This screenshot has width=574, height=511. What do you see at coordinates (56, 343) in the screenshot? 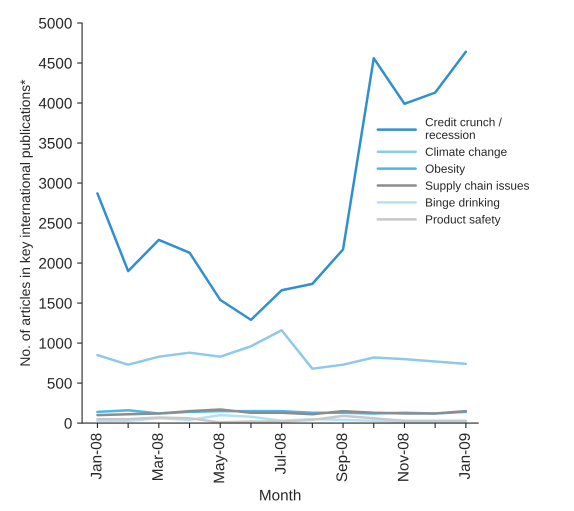
I see `y-tick-label: 1000` at bounding box center [56, 343].